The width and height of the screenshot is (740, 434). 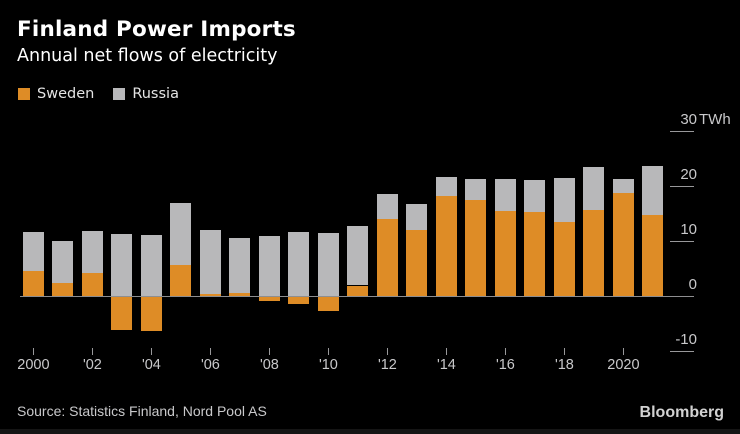 What do you see at coordinates (564, 351) in the screenshot?
I see `x-tick-2018` at bounding box center [564, 351].